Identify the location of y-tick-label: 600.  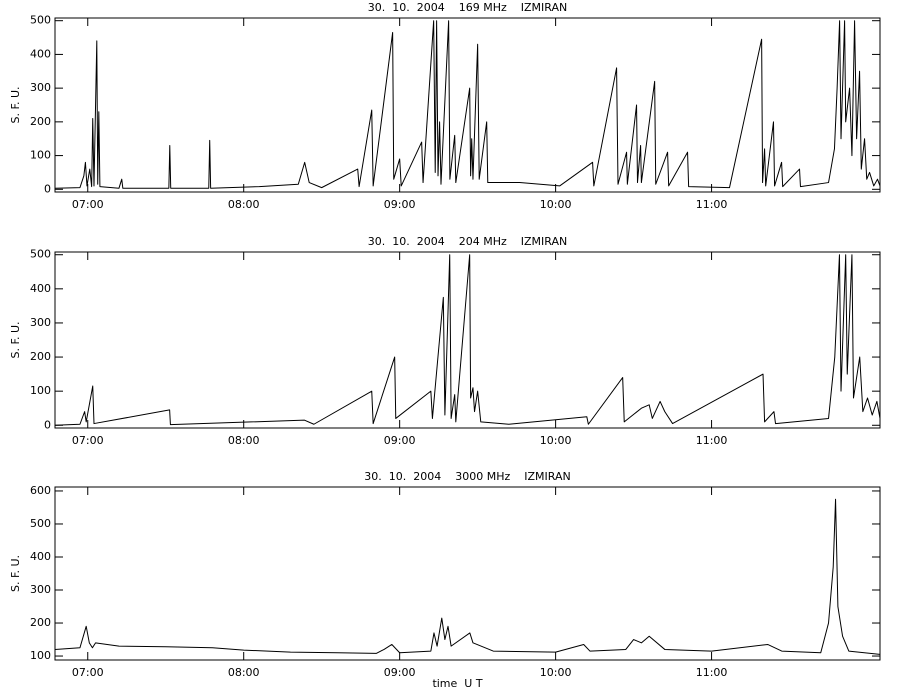
(40, 490).